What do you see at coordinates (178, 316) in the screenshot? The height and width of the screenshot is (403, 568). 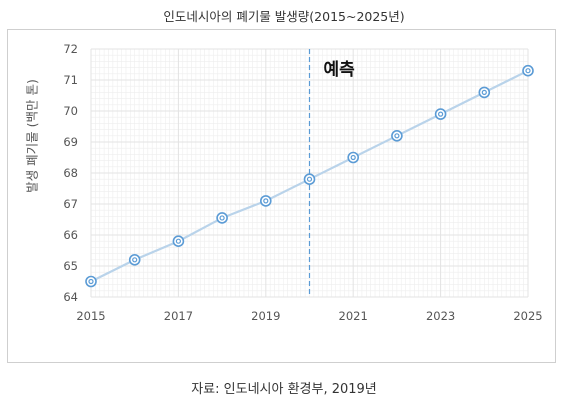 I see `x-tick-label: 2017` at bounding box center [178, 316].